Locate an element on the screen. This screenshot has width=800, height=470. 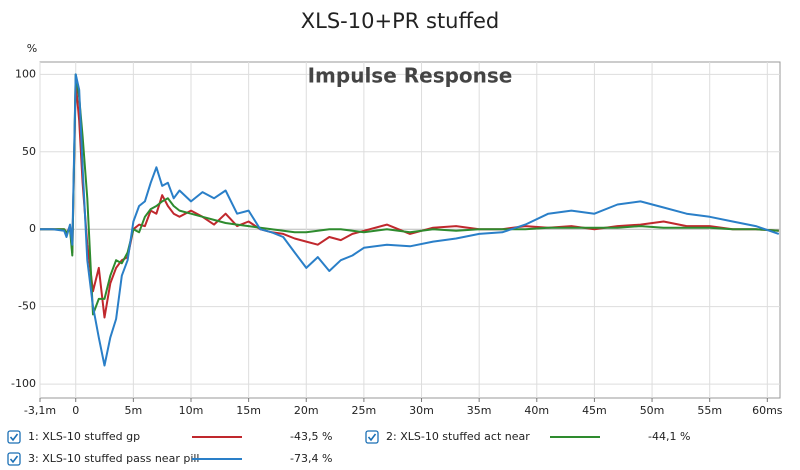
x-tick-label: 45m is located at coordinates (594, 410).